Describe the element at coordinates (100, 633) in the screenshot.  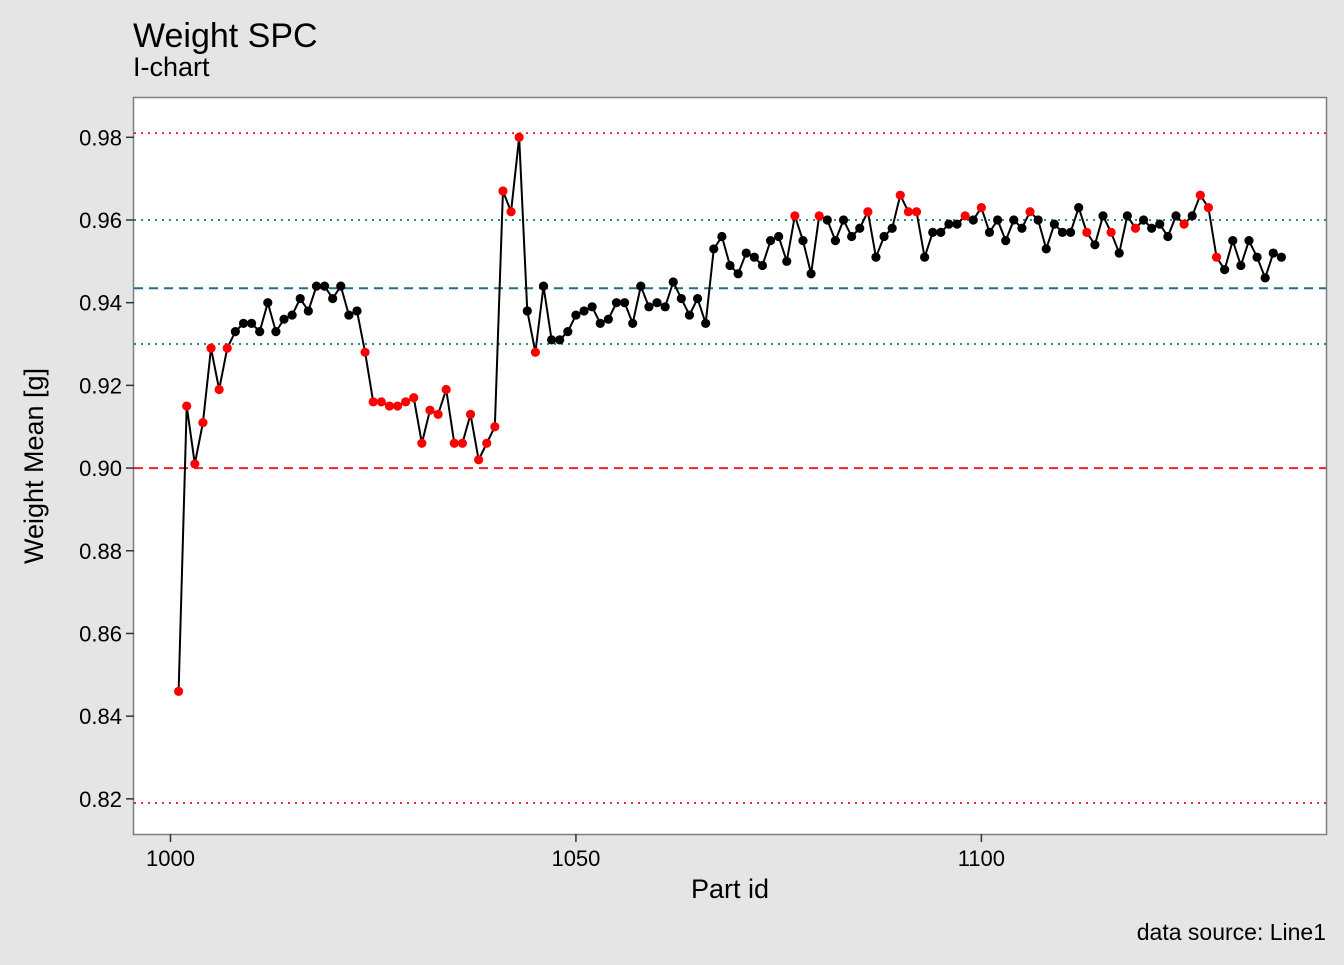
I see `y-tick-label: 0.86` at that location.